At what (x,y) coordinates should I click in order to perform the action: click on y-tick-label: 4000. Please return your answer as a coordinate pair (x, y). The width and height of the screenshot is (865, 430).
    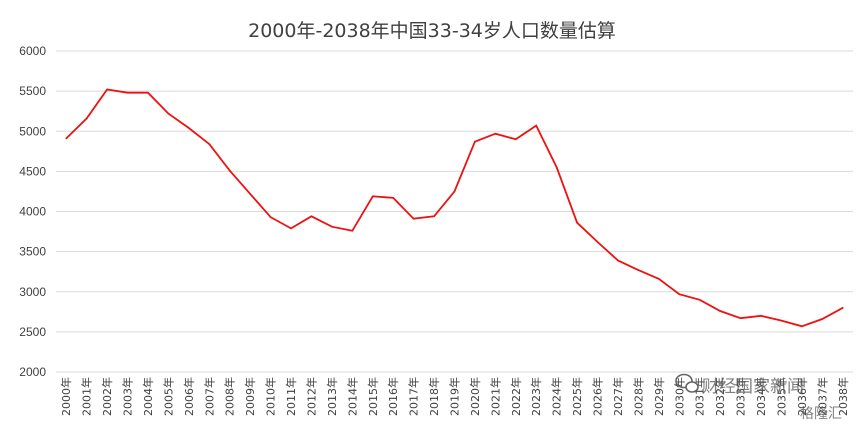
    Looking at the image, I should click on (32, 212).